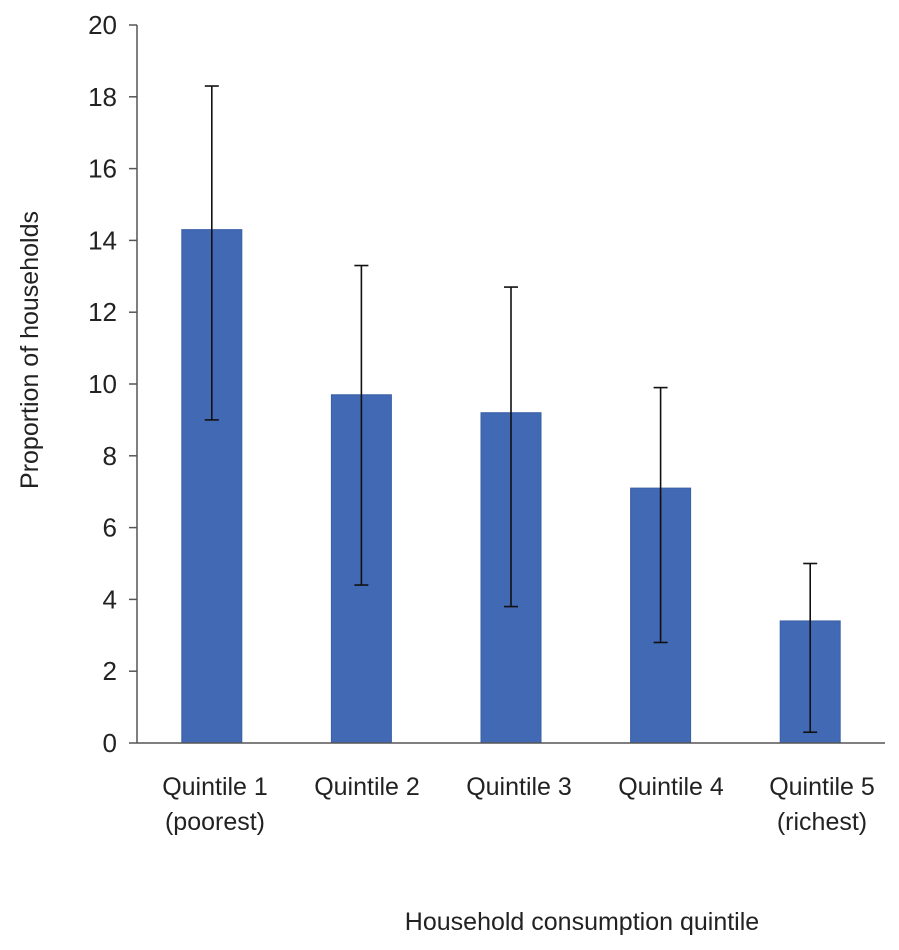  What do you see at coordinates (102, 169) in the screenshot?
I see `y-tick-label: 16` at bounding box center [102, 169].